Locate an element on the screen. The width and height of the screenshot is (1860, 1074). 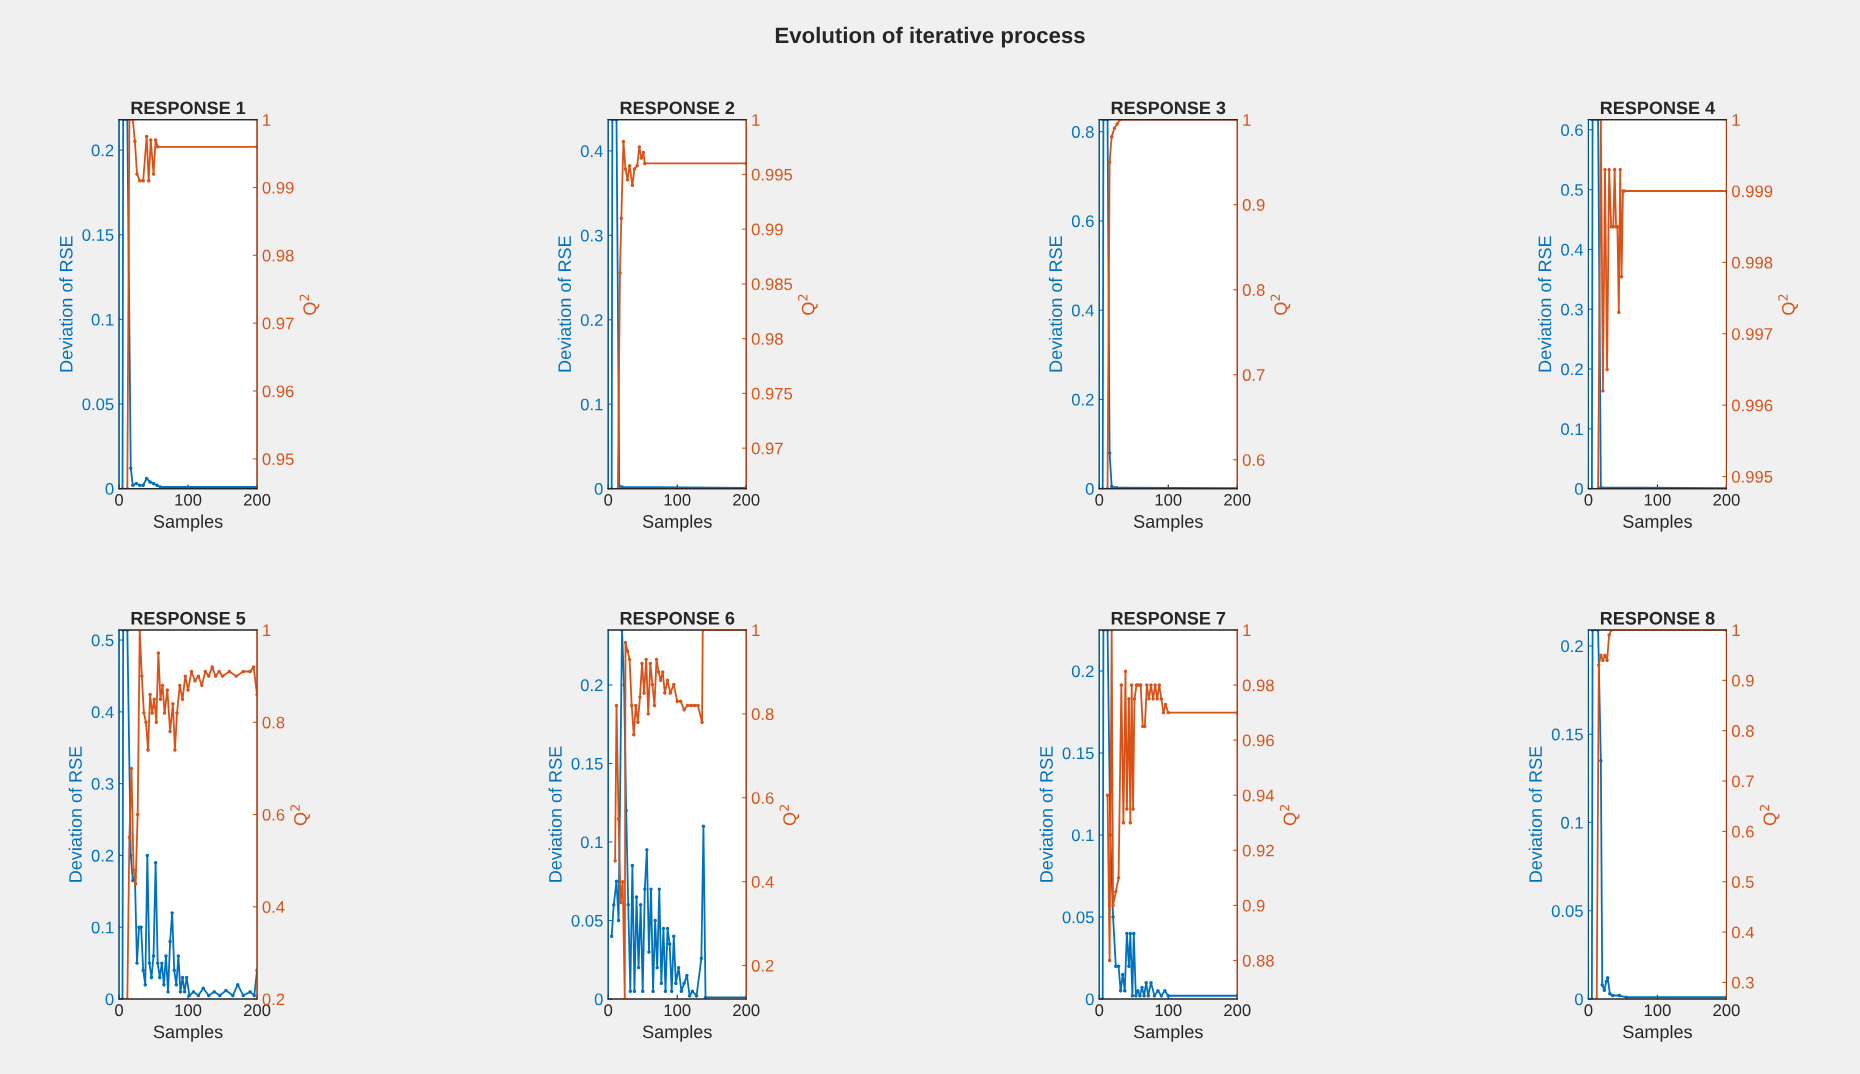
y2-tick-label: 0.7 is located at coordinates (1253, 375).